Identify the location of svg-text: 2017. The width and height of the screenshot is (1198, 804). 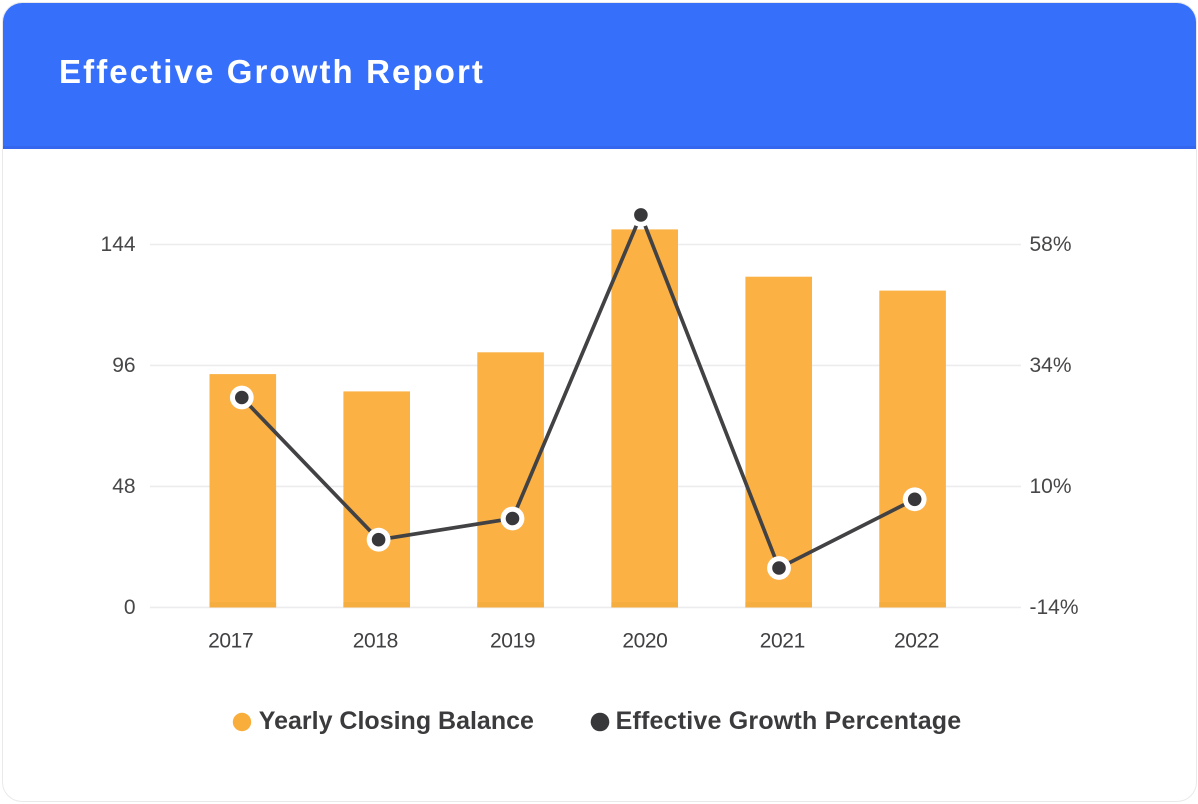
(230, 641).